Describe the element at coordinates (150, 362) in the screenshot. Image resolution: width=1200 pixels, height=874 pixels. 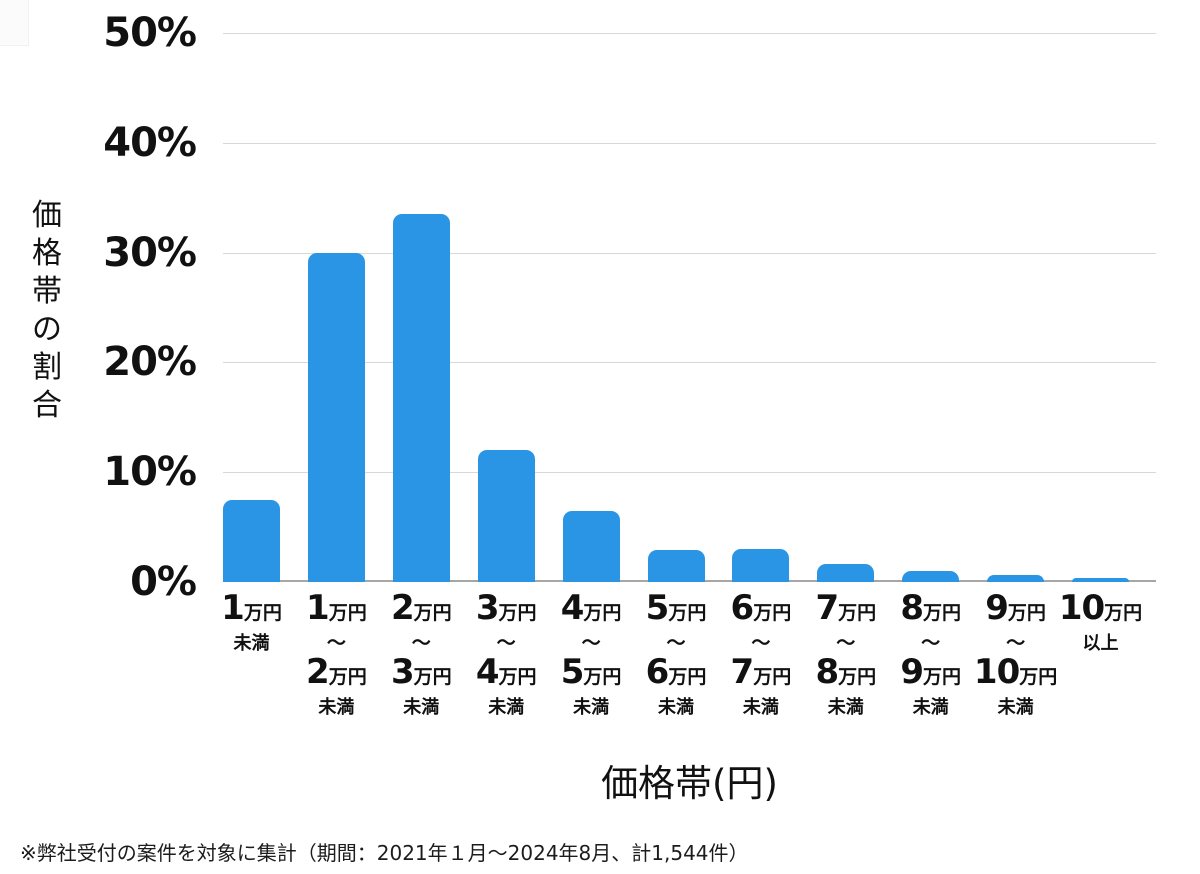
I see `y-tick-label-20: 20%` at that location.